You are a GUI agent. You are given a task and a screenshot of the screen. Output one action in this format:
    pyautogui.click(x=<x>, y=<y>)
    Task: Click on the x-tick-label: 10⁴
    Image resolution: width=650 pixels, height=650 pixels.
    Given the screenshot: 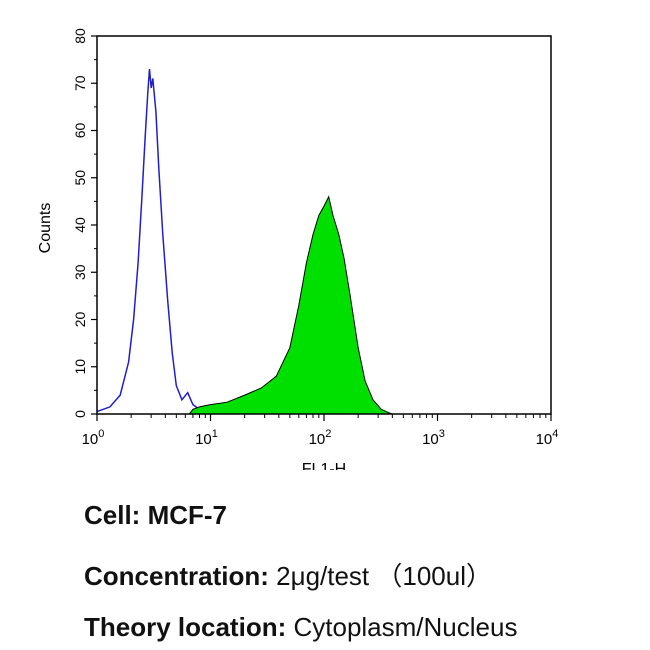 What is the action you would take?
    pyautogui.click(x=547, y=438)
    